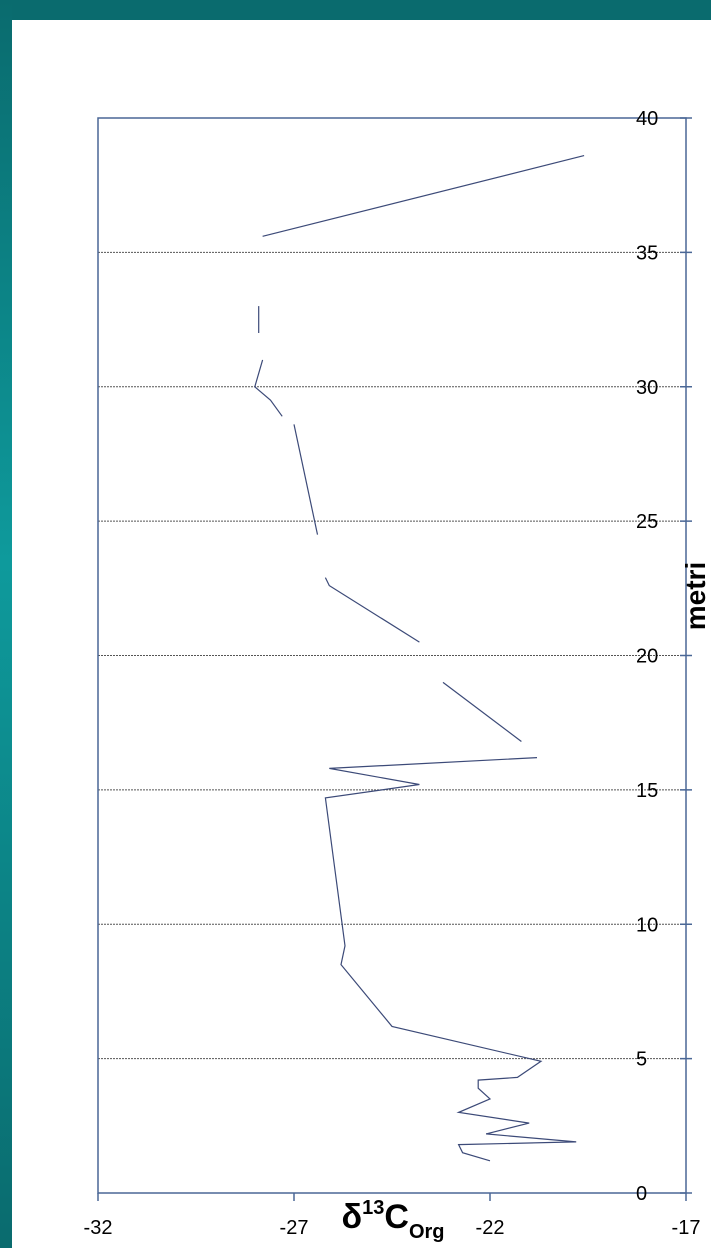  Describe the element at coordinates (647, 522) in the screenshot. I see `y-tick-label: 25` at that location.